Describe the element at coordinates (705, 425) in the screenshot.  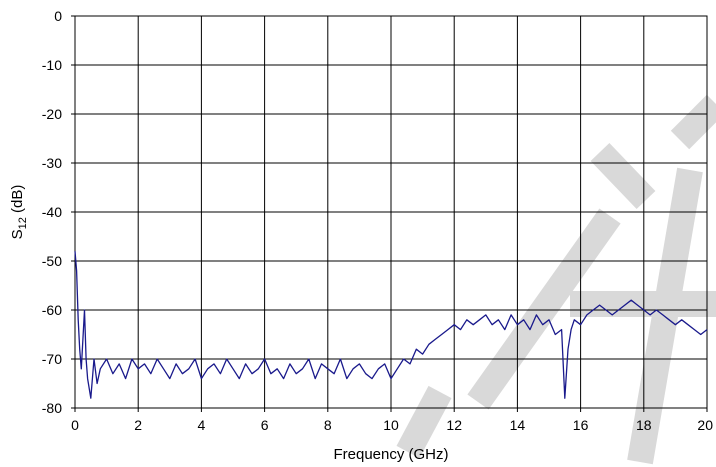
I see `x-tick-label: 20` at that location.